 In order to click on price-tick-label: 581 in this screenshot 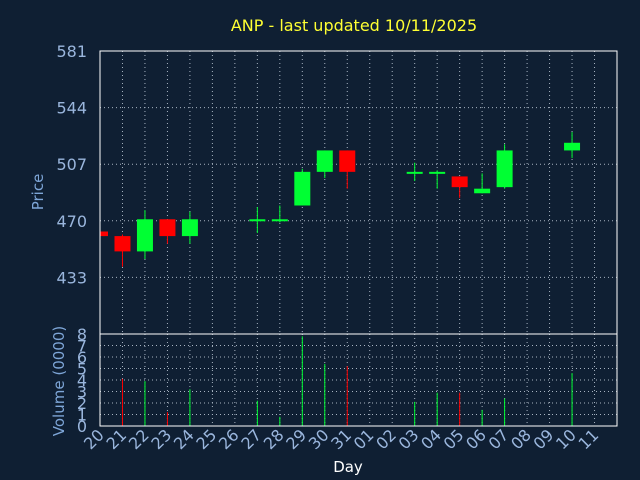, I will do `click(71, 51)`.